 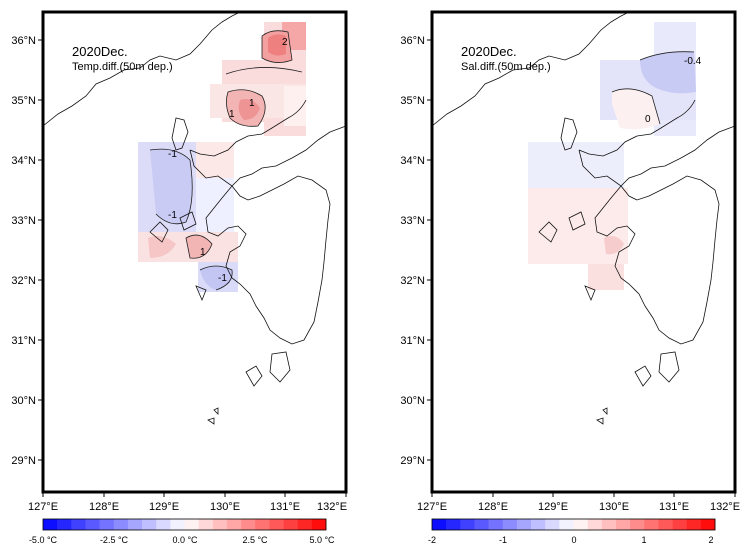 What do you see at coordinates (182, 531) in the screenshot?
I see `temp-colorbar: -5.0 °C -2.5 °C 0.0 °C 2.5 °C 5.0 °C` at bounding box center [182, 531].